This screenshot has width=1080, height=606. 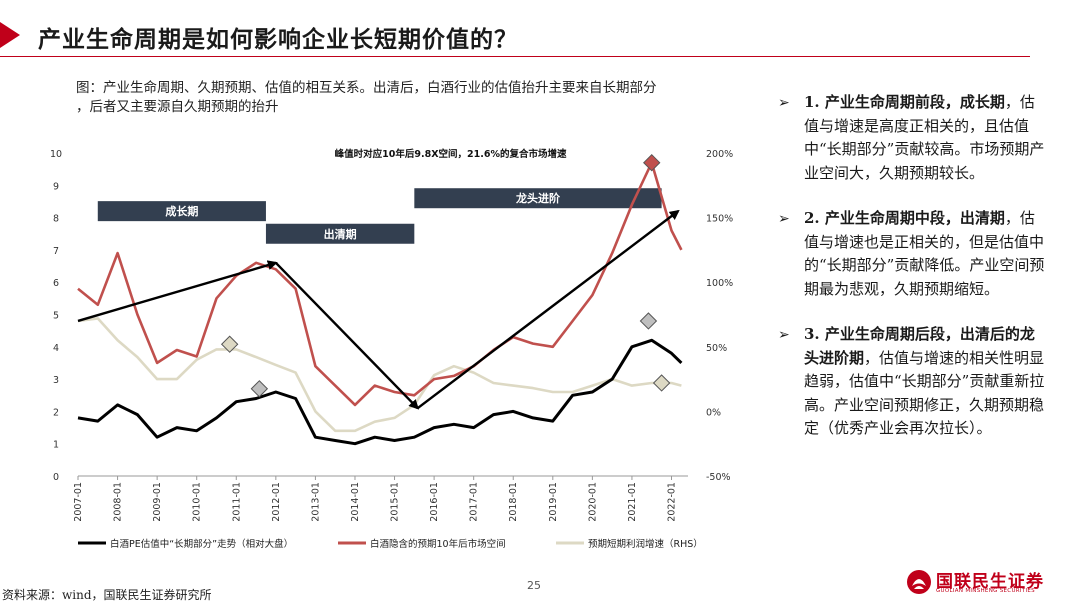 What do you see at coordinates (632, 502) in the screenshot?
I see `x-tick-label: 2021-01` at bounding box center [632, 502].